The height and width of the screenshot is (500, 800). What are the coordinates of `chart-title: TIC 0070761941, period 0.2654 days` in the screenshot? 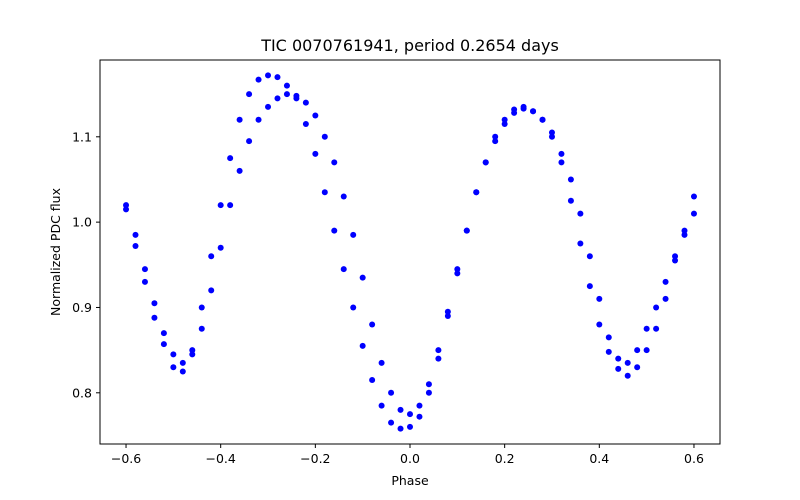 It's located at (409, 45).